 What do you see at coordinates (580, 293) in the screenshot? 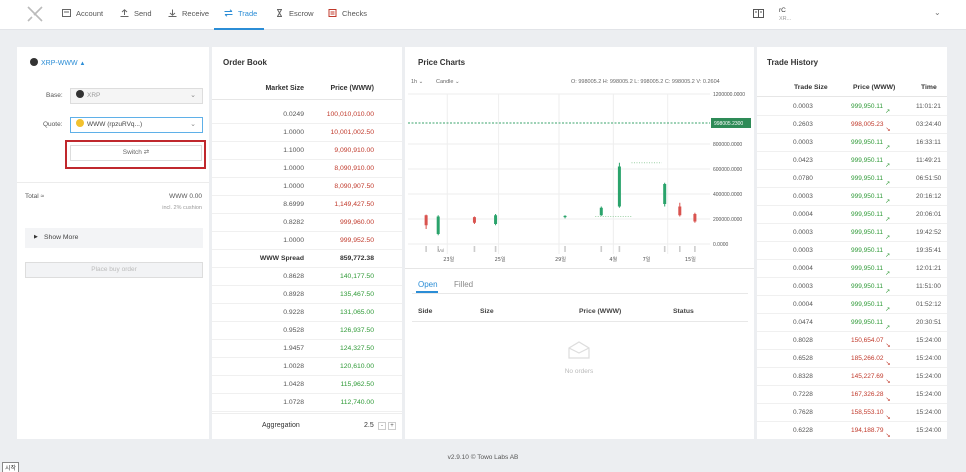
I see `tab-divider` at bounding box center [580, 293].